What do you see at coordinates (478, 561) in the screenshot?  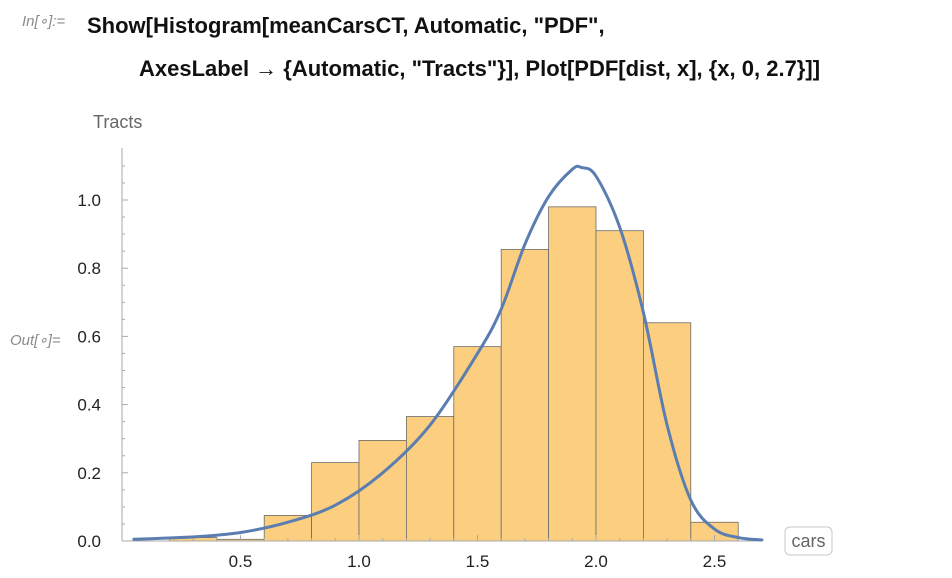 I see `x-tick-label: 1.5` at bounding box center [478, 561].